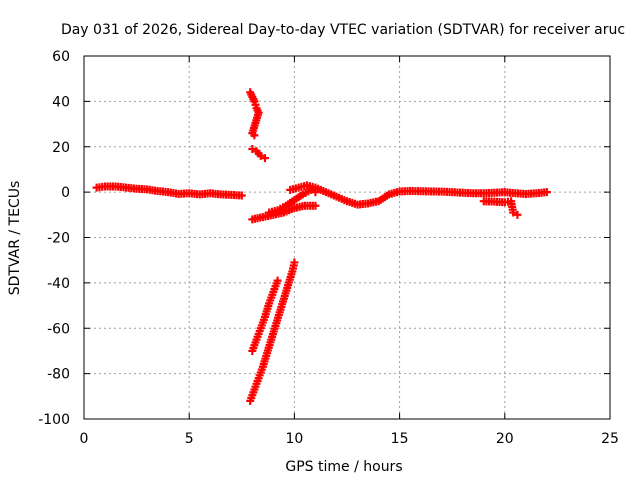  I want to click on x-tick-label: 10, so click(294, 439).